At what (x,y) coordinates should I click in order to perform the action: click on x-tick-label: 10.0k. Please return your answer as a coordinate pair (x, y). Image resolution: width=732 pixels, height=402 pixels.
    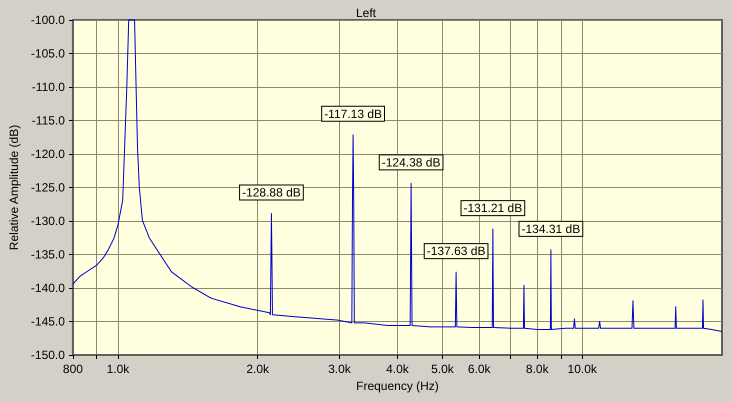
    Looking at the image, I should click on (583, 369).